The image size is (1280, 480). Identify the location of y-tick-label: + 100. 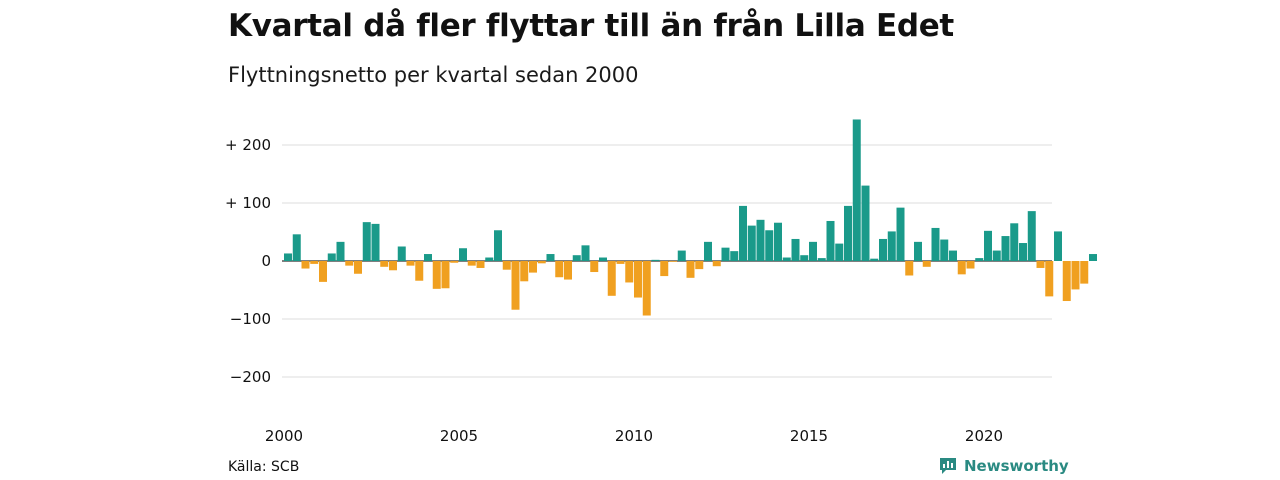
(248, 203).